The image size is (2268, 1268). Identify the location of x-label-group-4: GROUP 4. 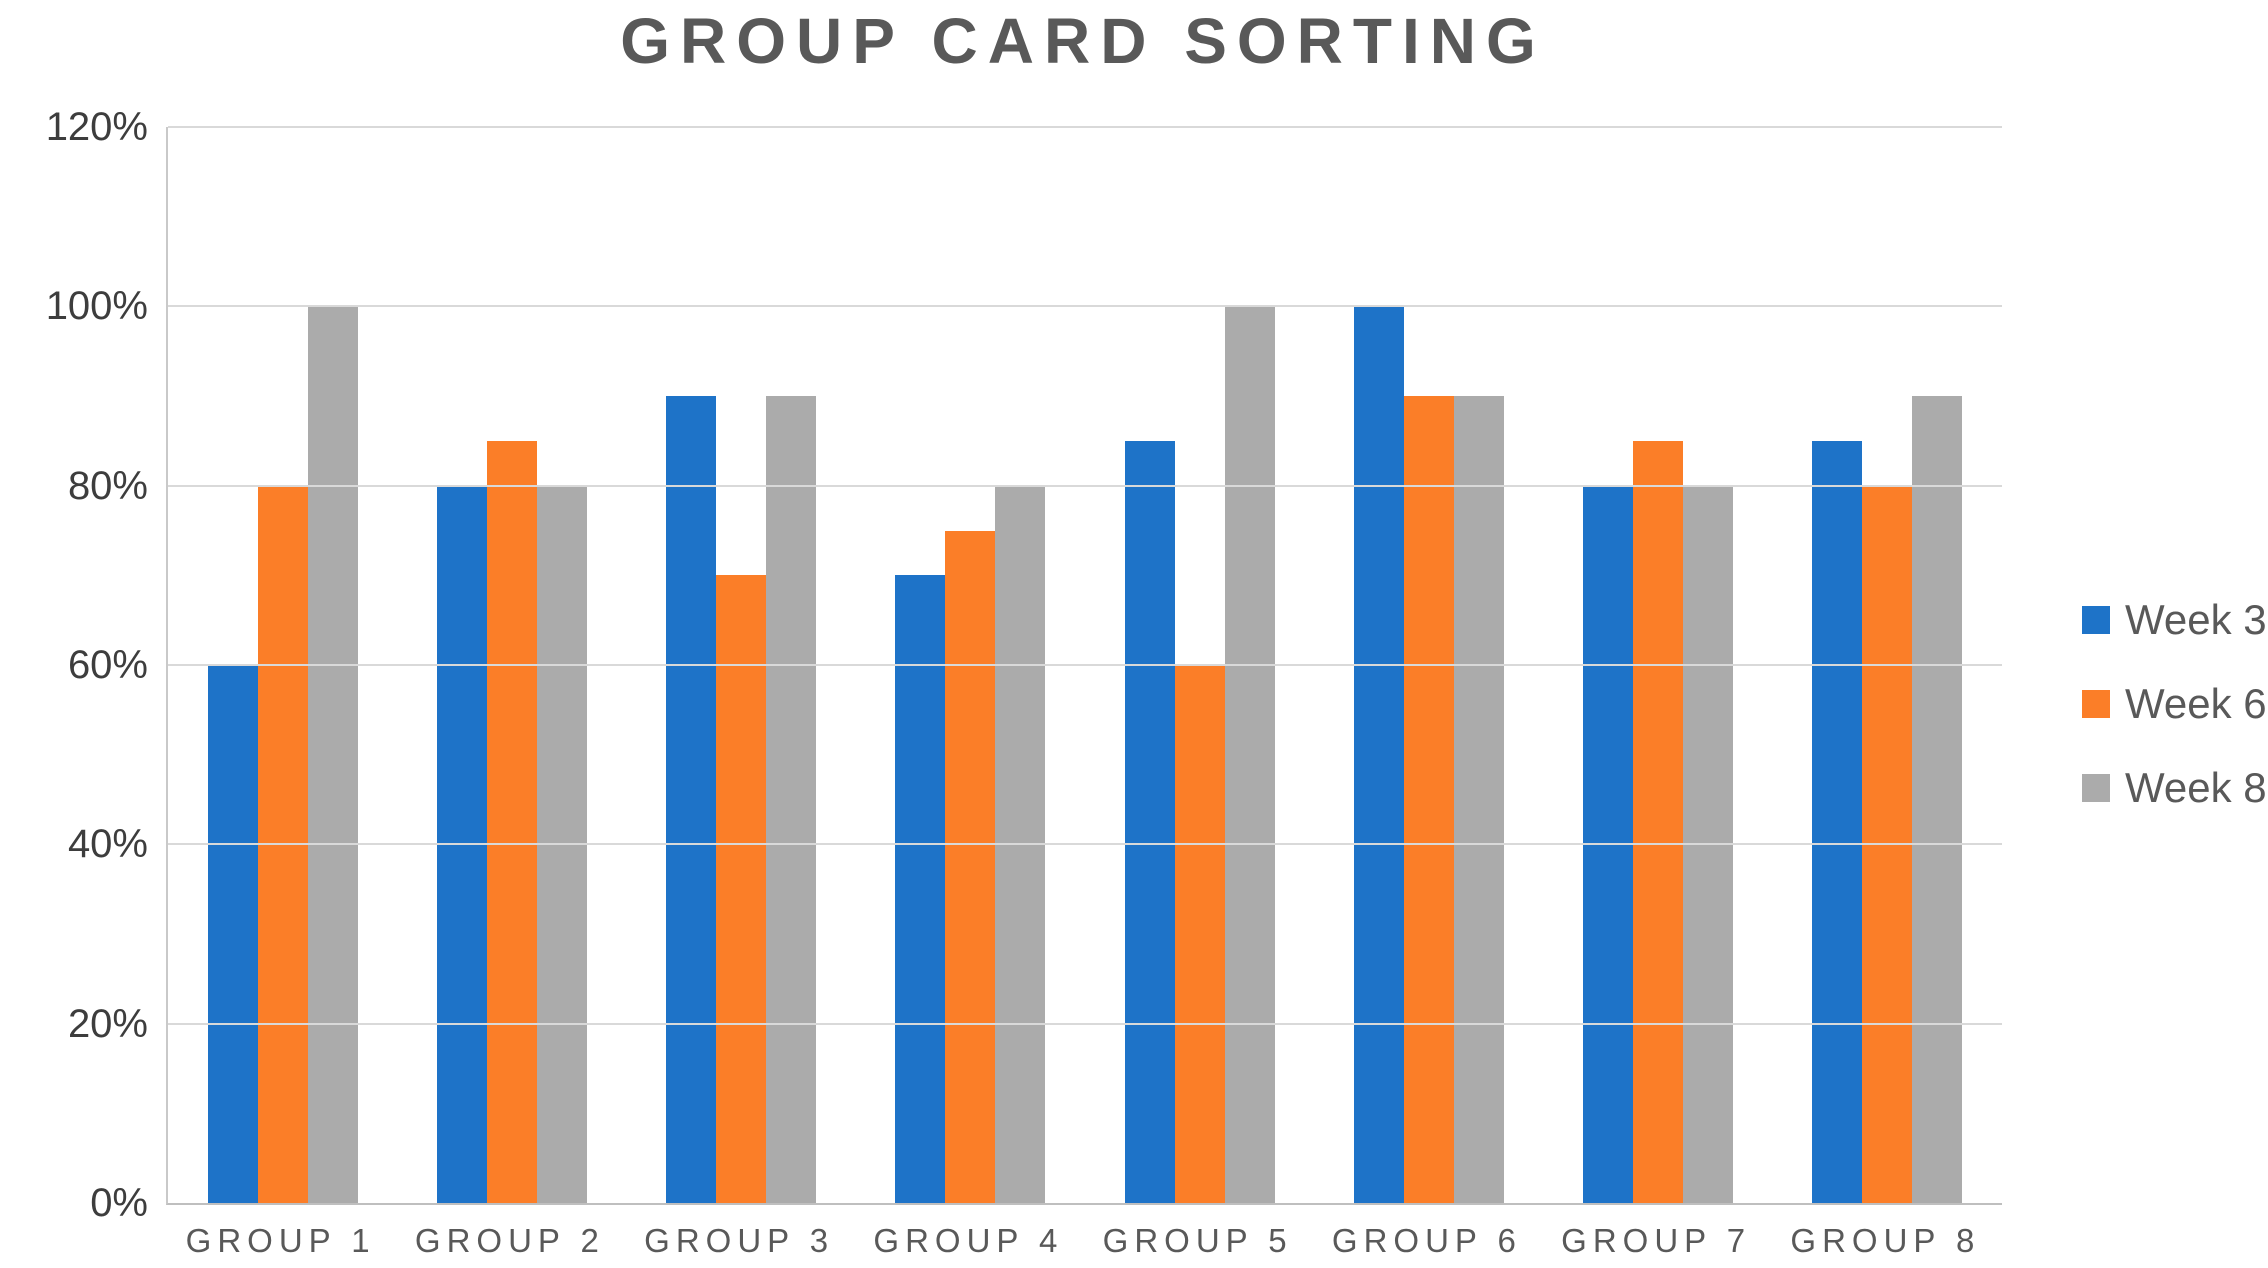
(968, 1240).